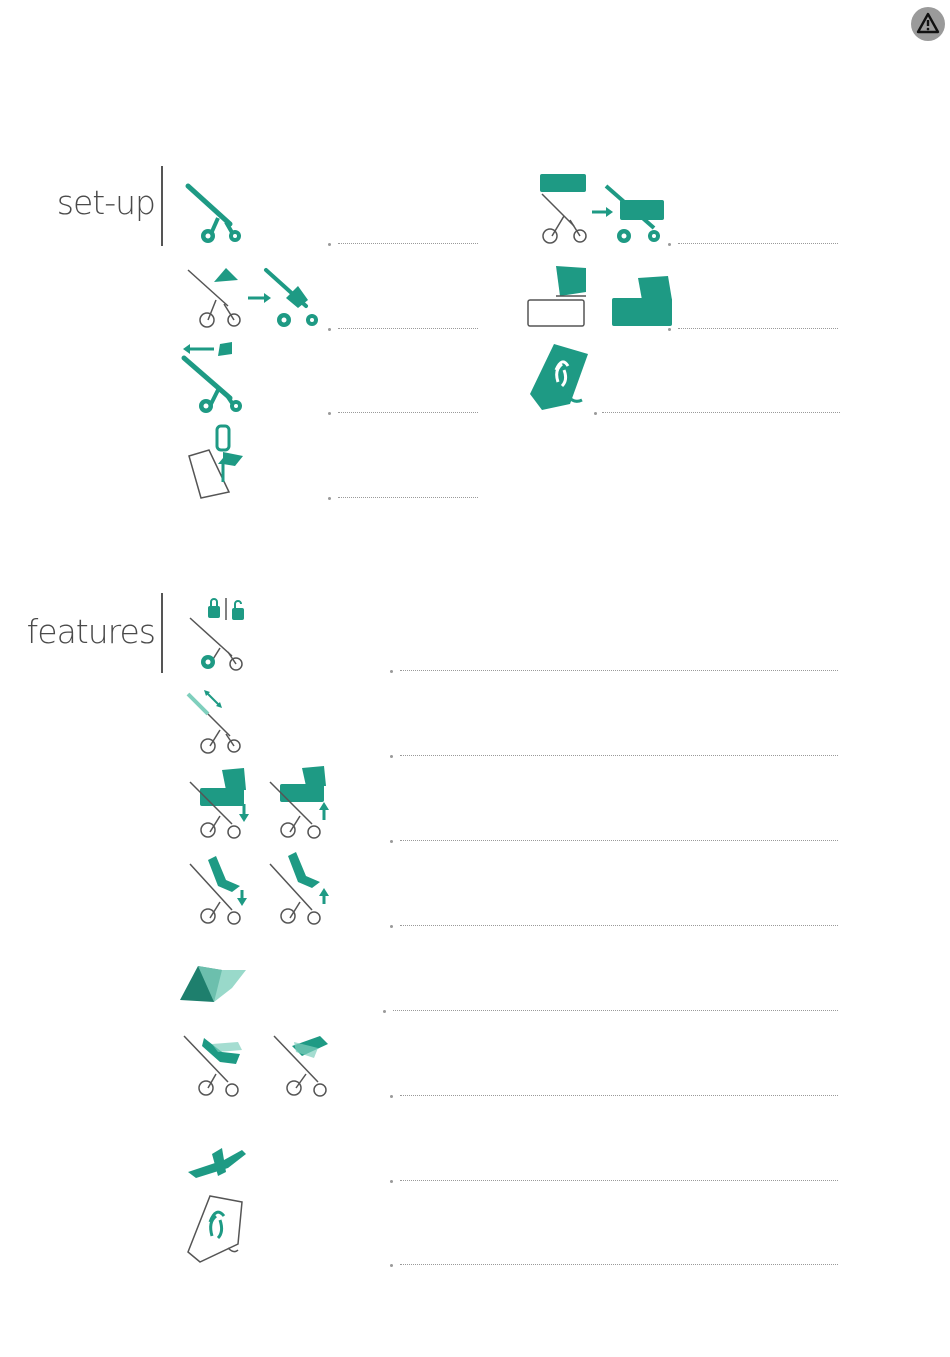  I want to click on seat-height-illustration, so click(259, 888).